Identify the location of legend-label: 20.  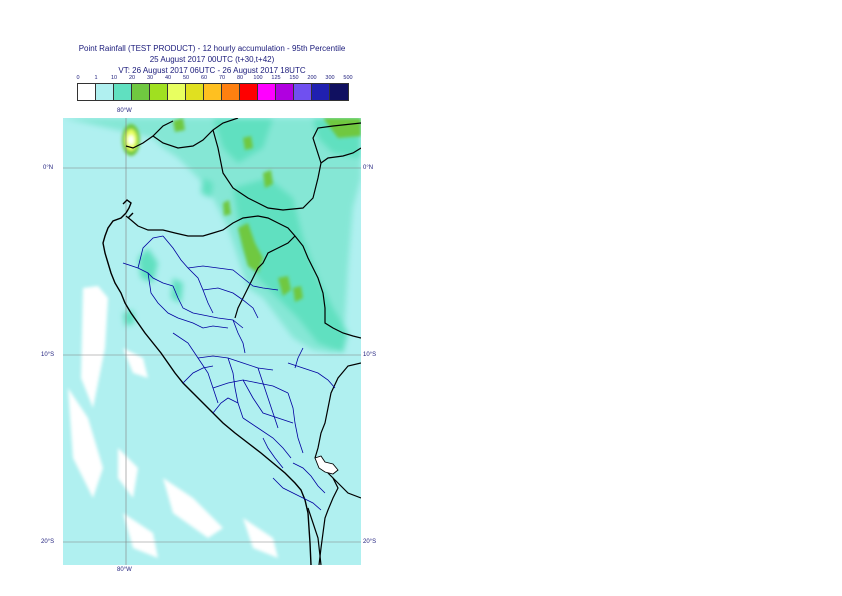
(132, 78).